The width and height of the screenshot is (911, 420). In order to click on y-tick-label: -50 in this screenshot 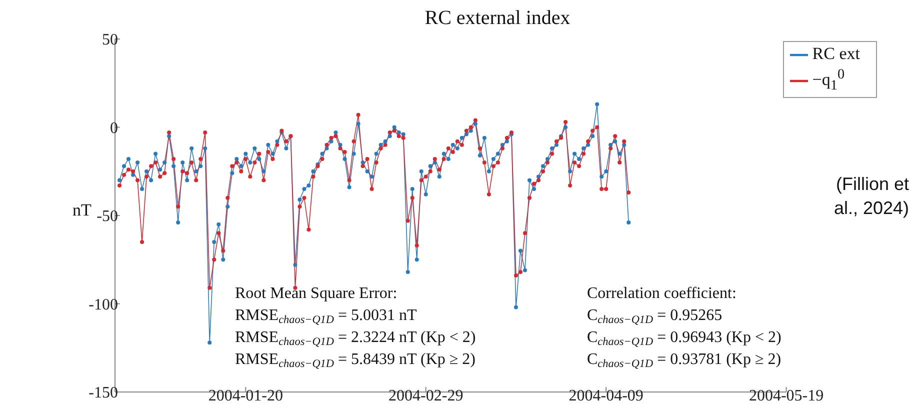, I will do `click(107, 217)`.